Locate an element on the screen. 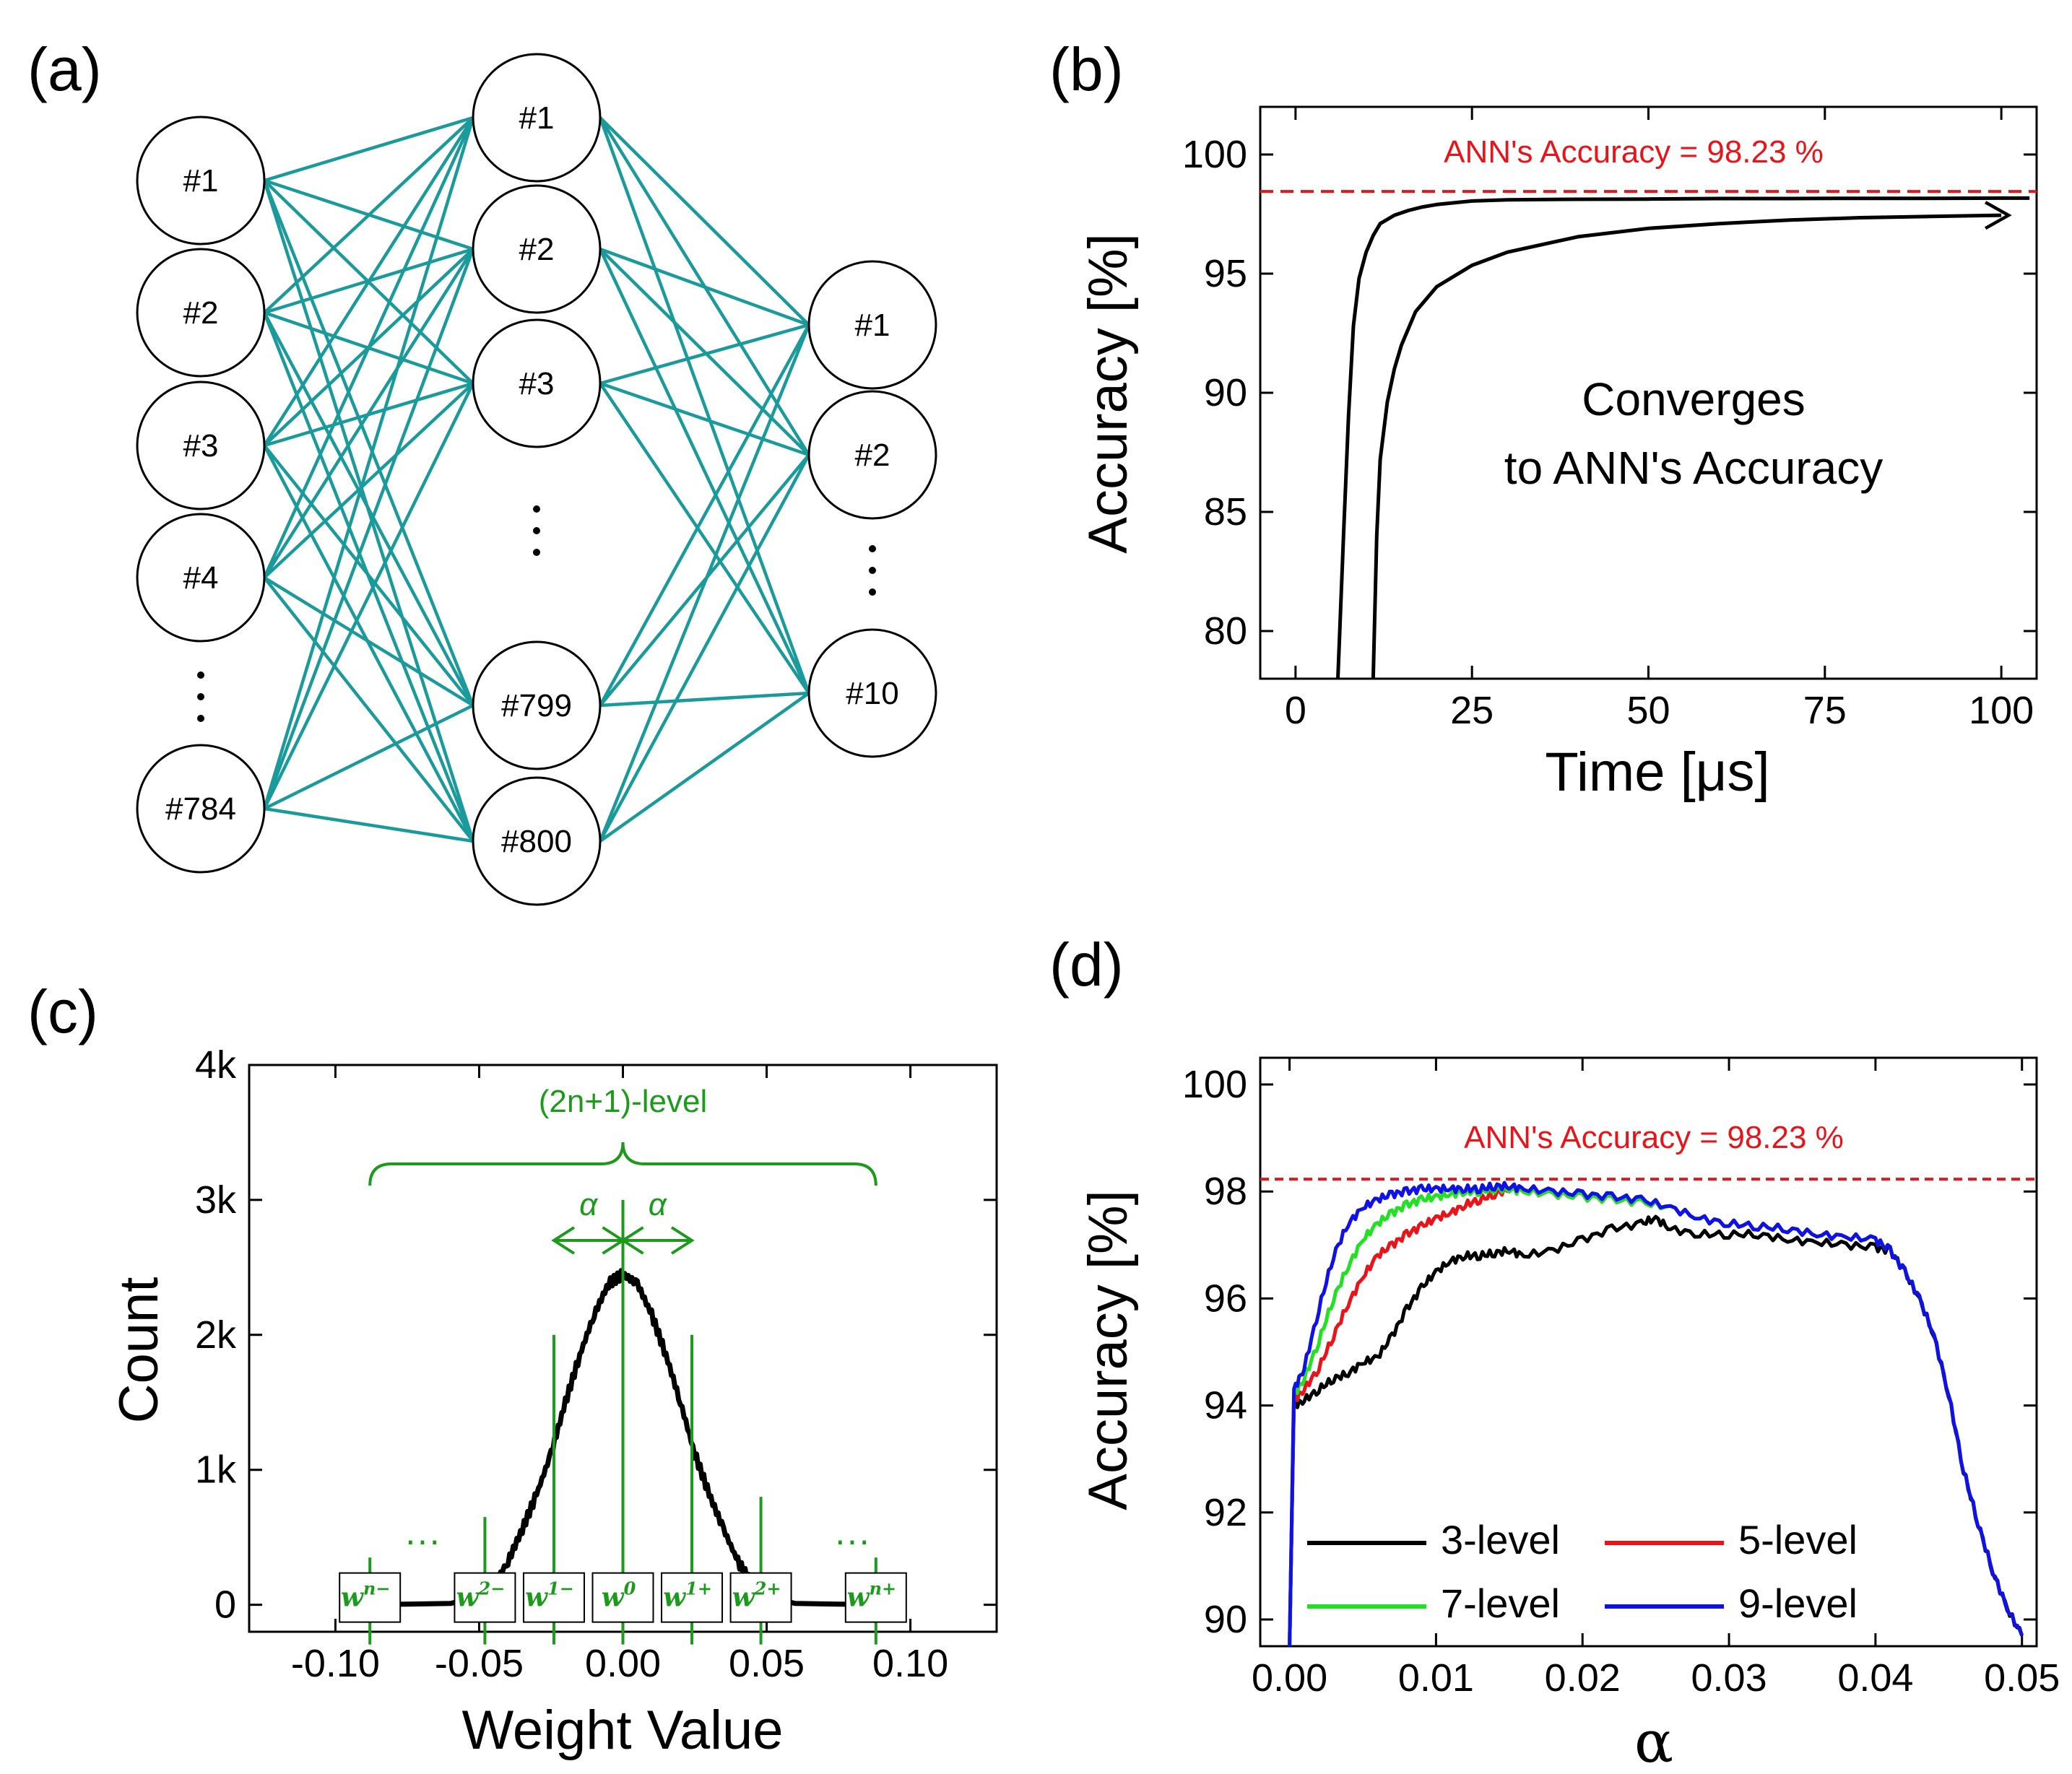 This screenshot has height=1774, width=2072. plot-c-x-tick-label: -0.05 is located at coordinates (480, 1663).